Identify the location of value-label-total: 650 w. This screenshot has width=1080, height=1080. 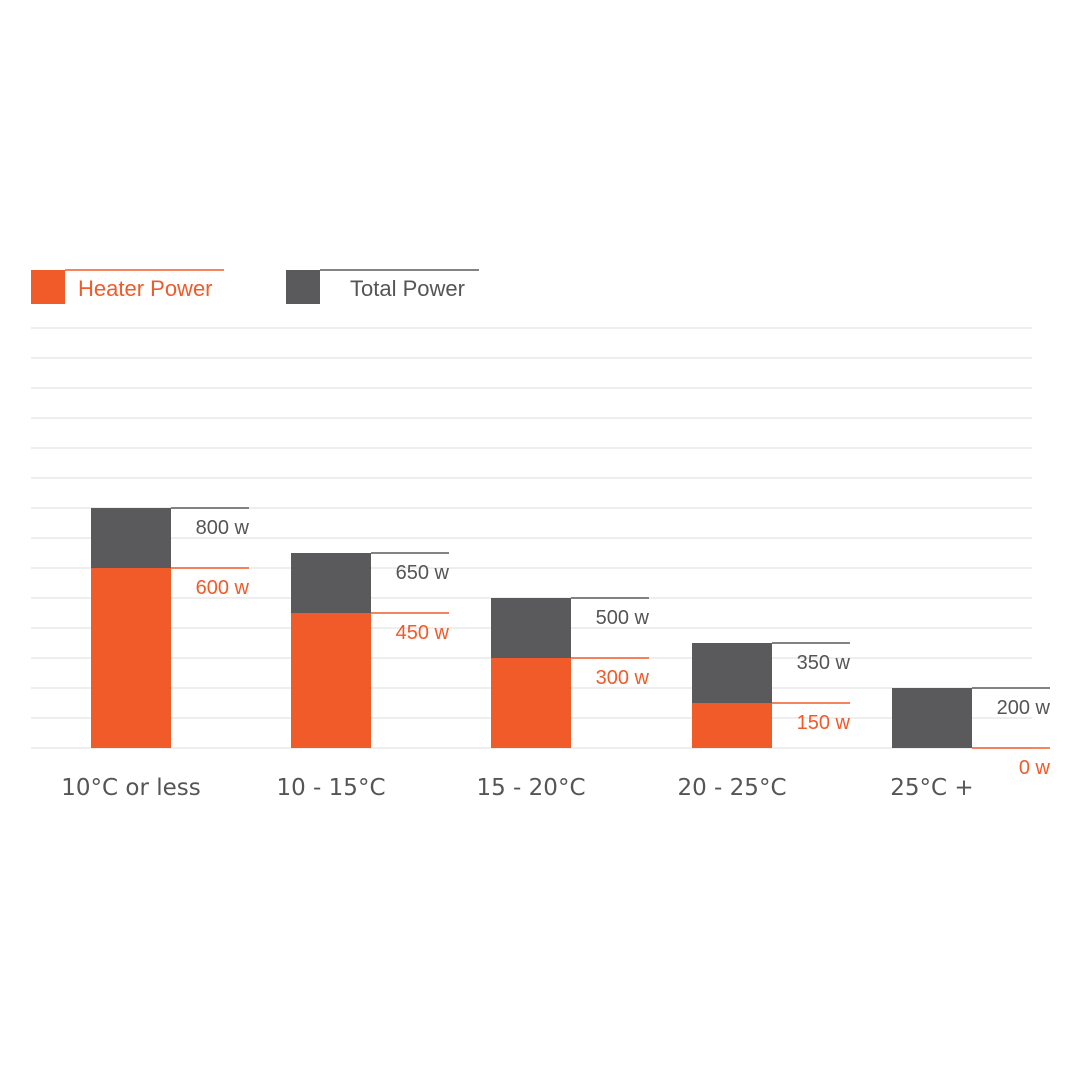
(423, 573).